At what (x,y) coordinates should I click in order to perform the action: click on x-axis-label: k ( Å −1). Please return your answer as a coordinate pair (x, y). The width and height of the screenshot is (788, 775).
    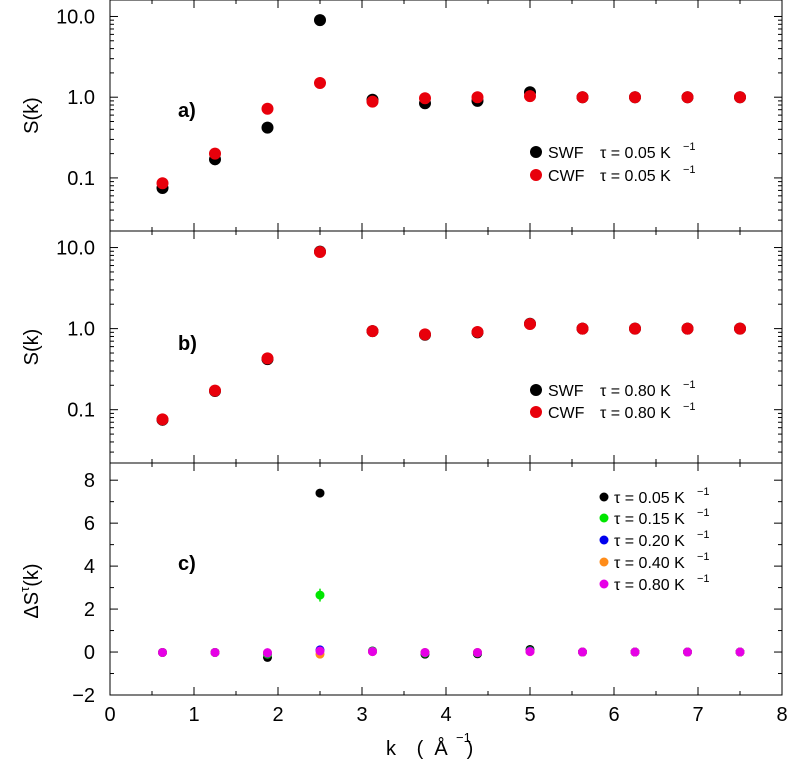
    Looking at the image, I should click on (429, 745).